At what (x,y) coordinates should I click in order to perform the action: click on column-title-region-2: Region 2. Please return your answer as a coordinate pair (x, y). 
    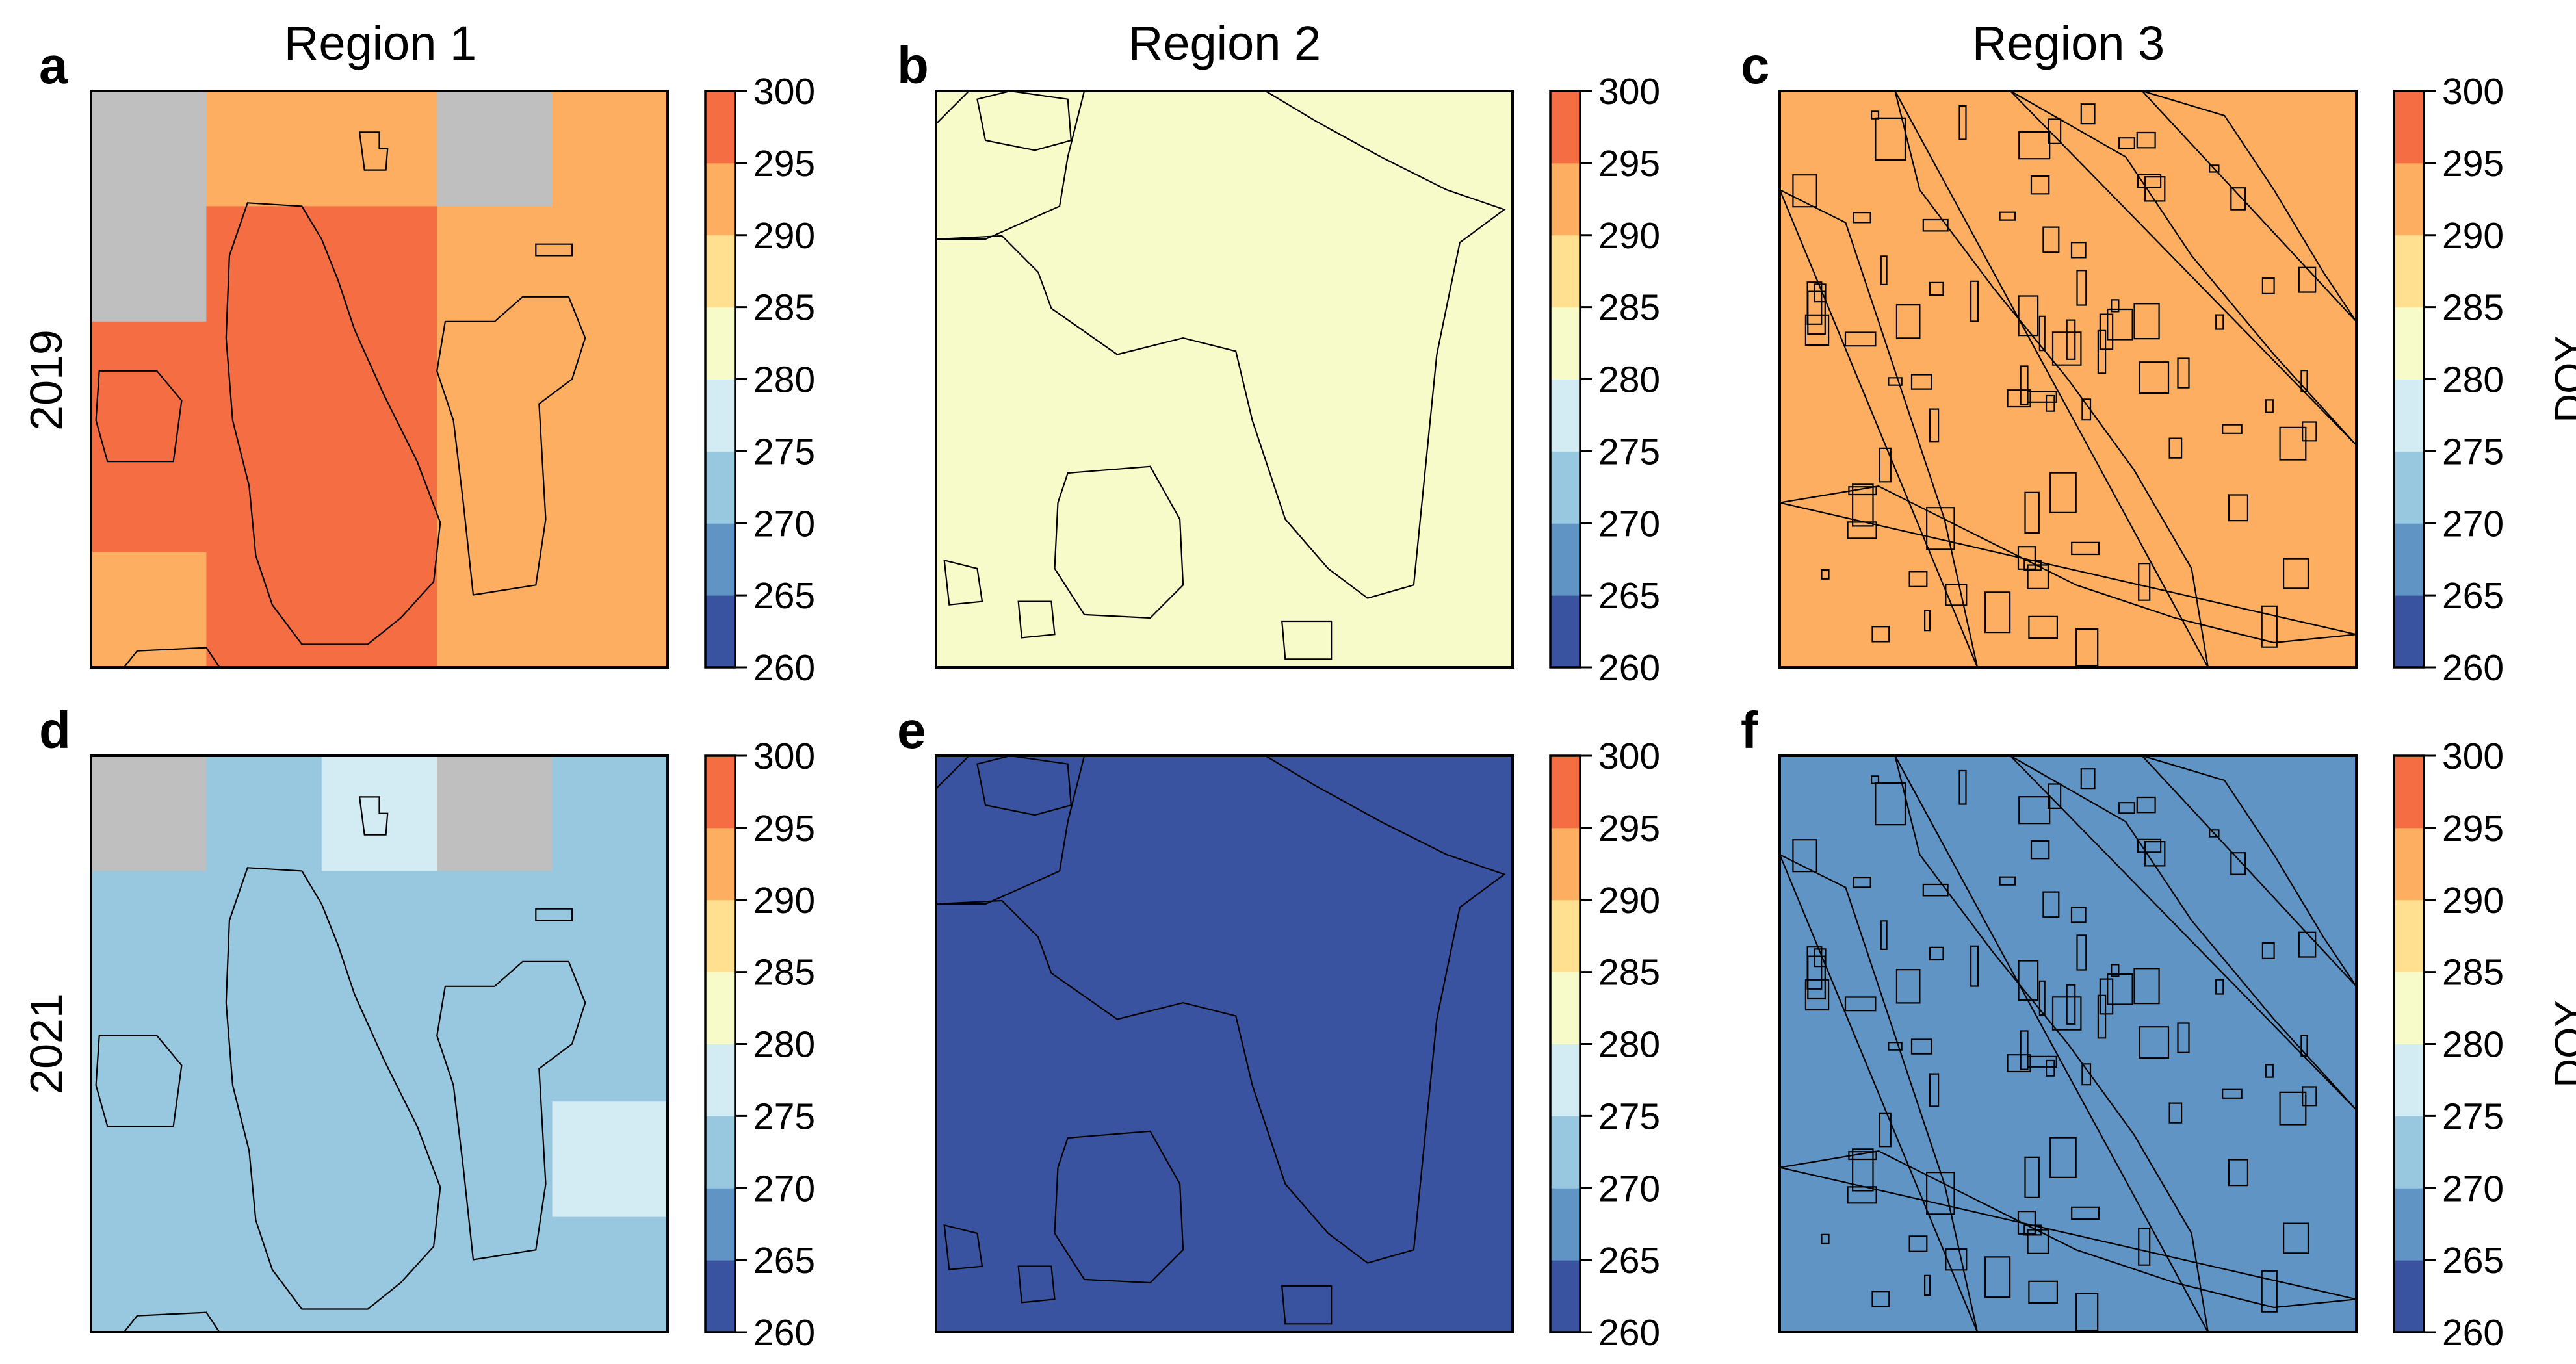
    Looking at the image, I should click on (1224, 43).